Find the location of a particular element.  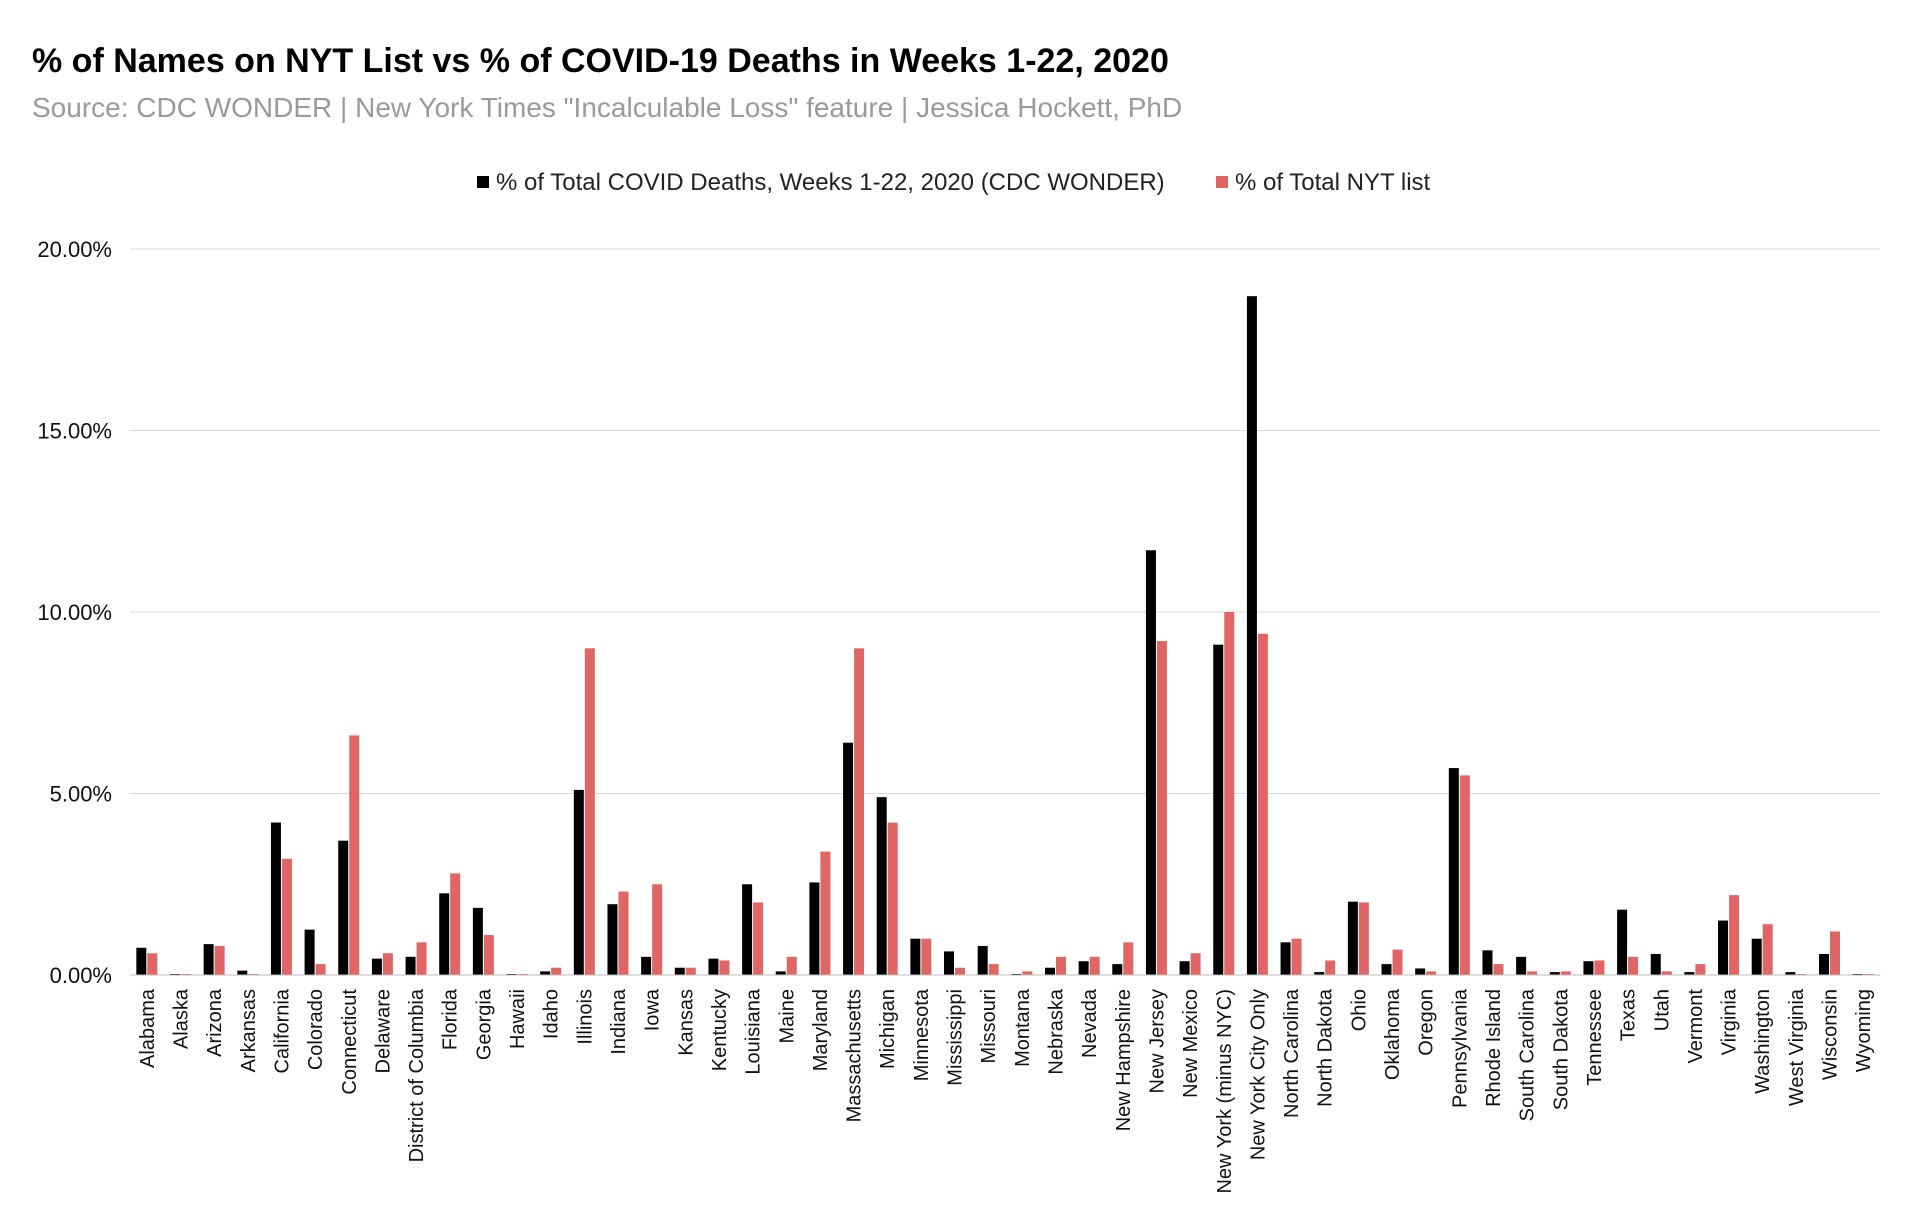

legend-label: % of Total NYT list is located at coordinates (1333, 182).